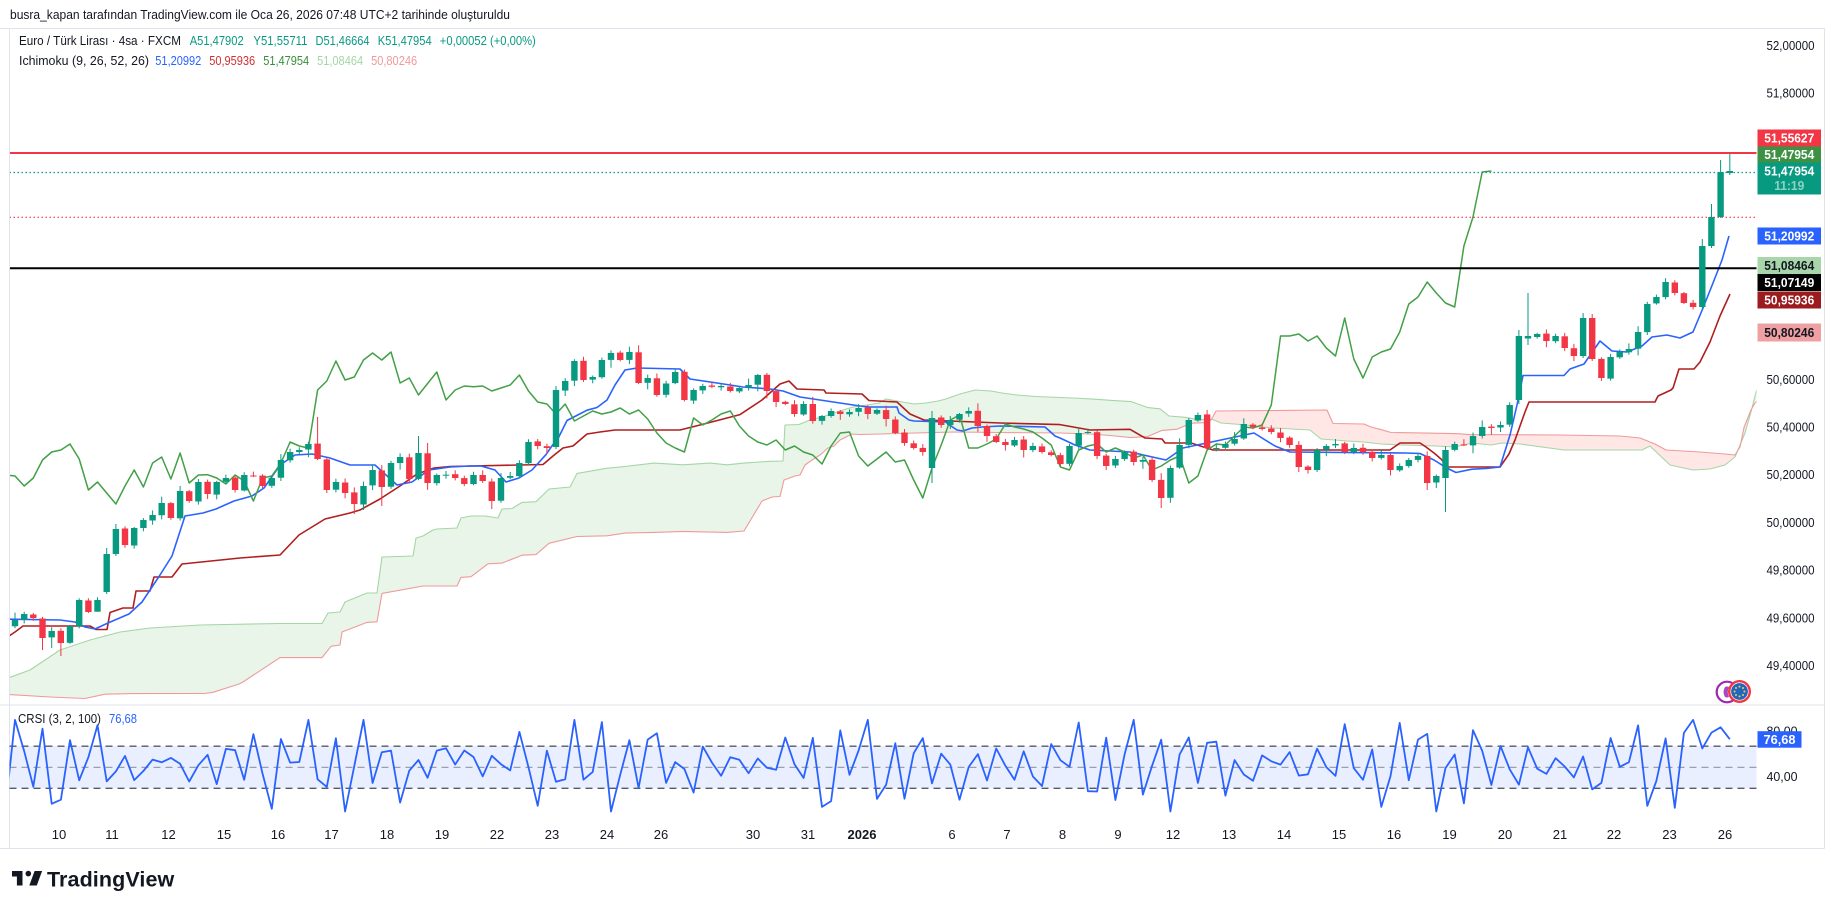  I want to click on svg-text: 50,20000, so click(1791, 474).